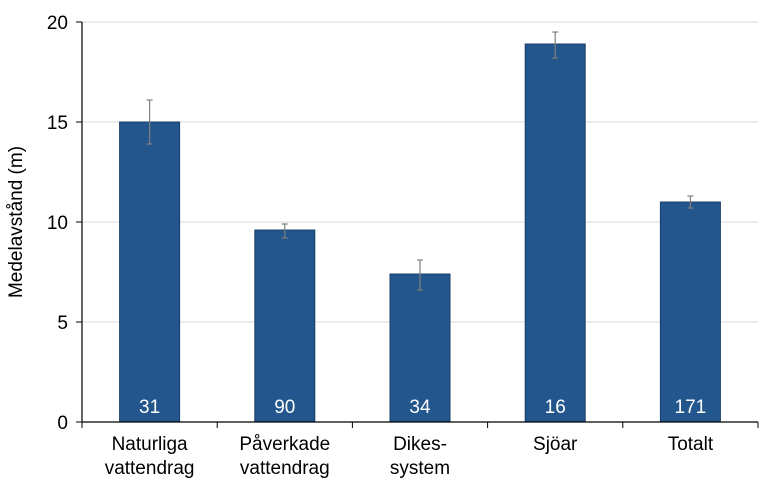 The height and width of the screenshot is (500, 768). Describe the element at coordinates (284, 407) in the screenshot. I see `bar-count-label: 90` at that location.